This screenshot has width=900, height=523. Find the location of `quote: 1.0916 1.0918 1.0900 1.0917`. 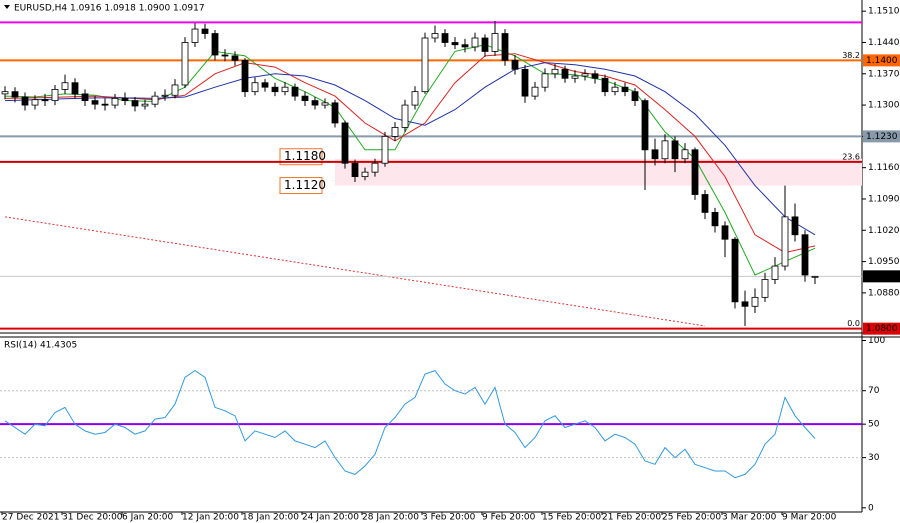

quote: 1.0916 1.0918 1.0900 1.0917 is located at coordinates (137, 9).